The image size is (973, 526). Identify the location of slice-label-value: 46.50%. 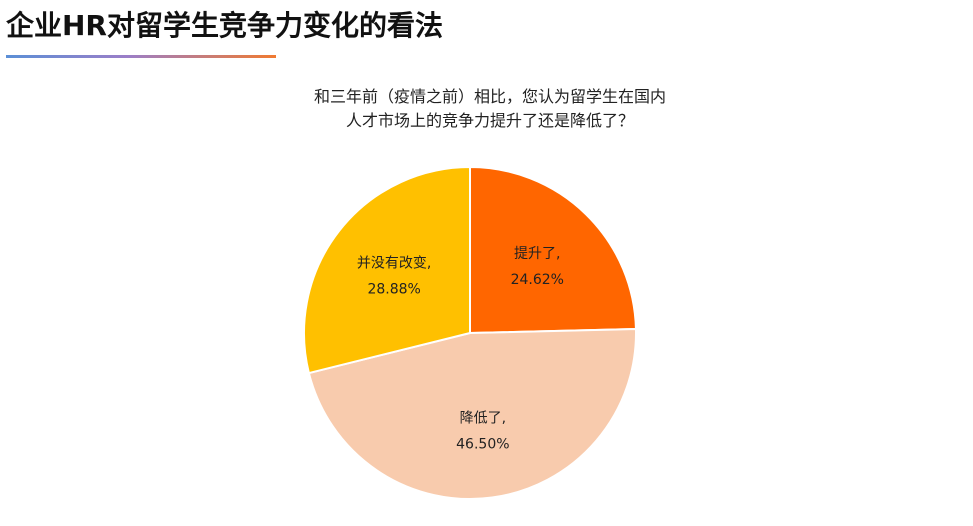
(482, 444).